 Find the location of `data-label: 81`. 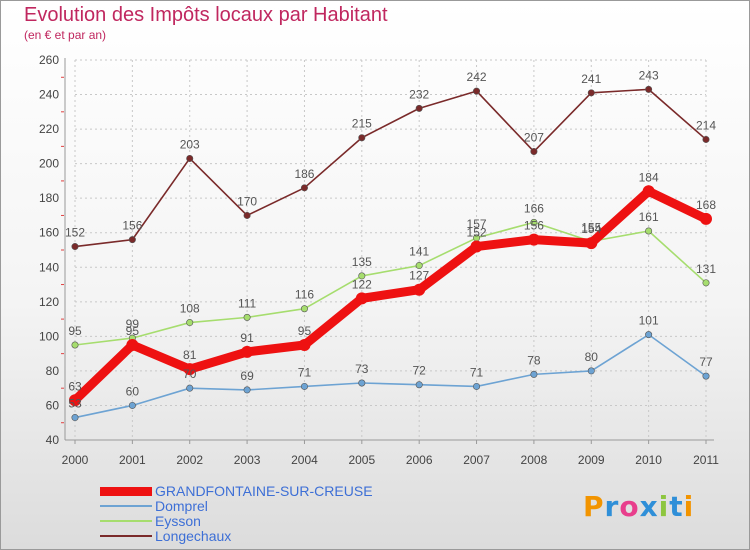

data-label: 81 is located at coordinates (190, 355).